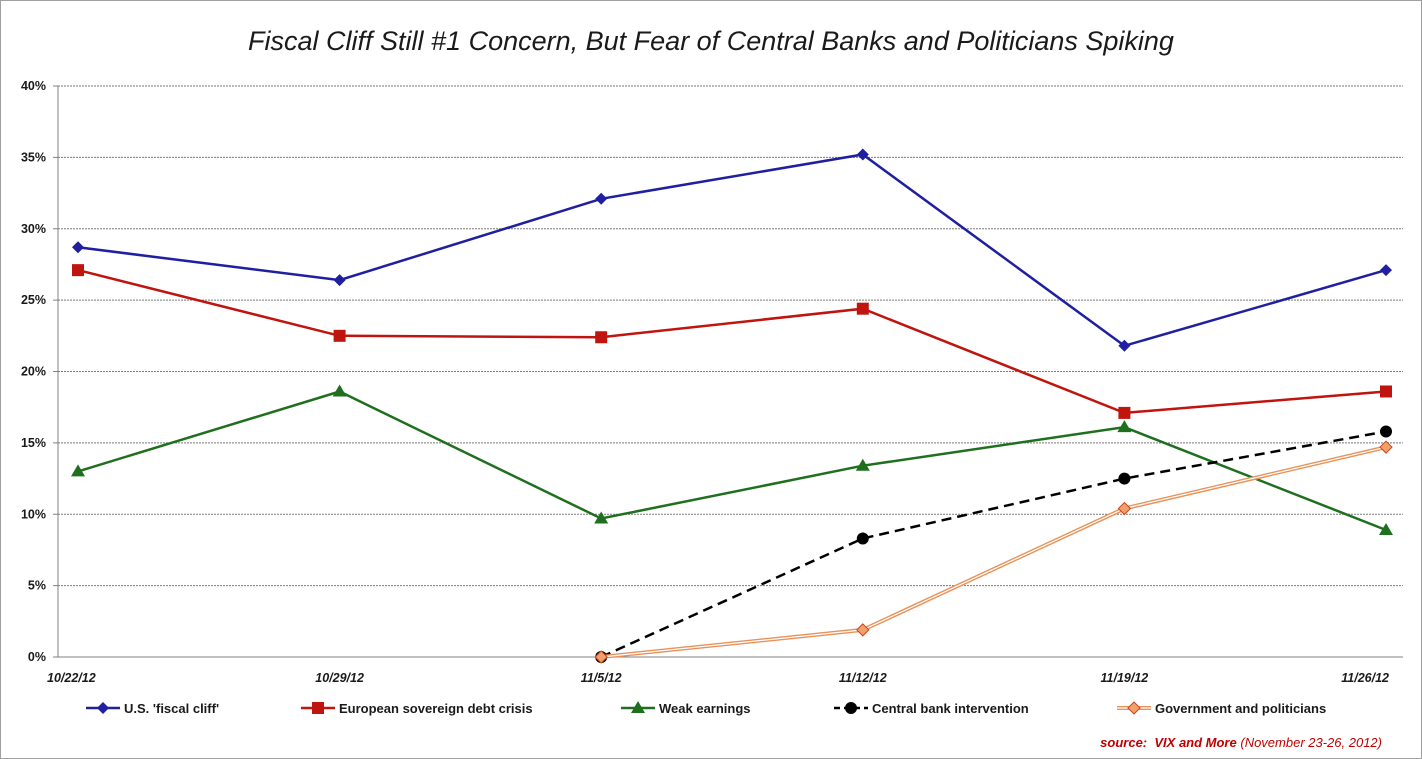  I want to click on y-tick-label: 20%, so click(33, 372).